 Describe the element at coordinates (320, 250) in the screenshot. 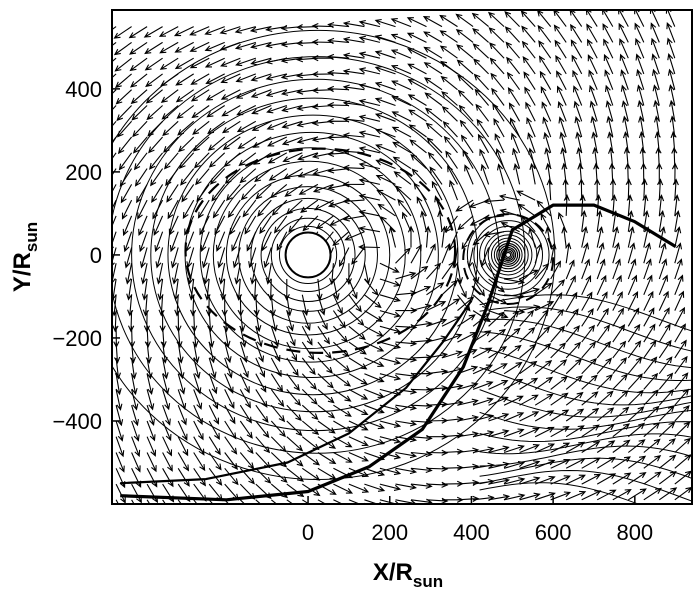

I see `dashed-orbit` at that location.